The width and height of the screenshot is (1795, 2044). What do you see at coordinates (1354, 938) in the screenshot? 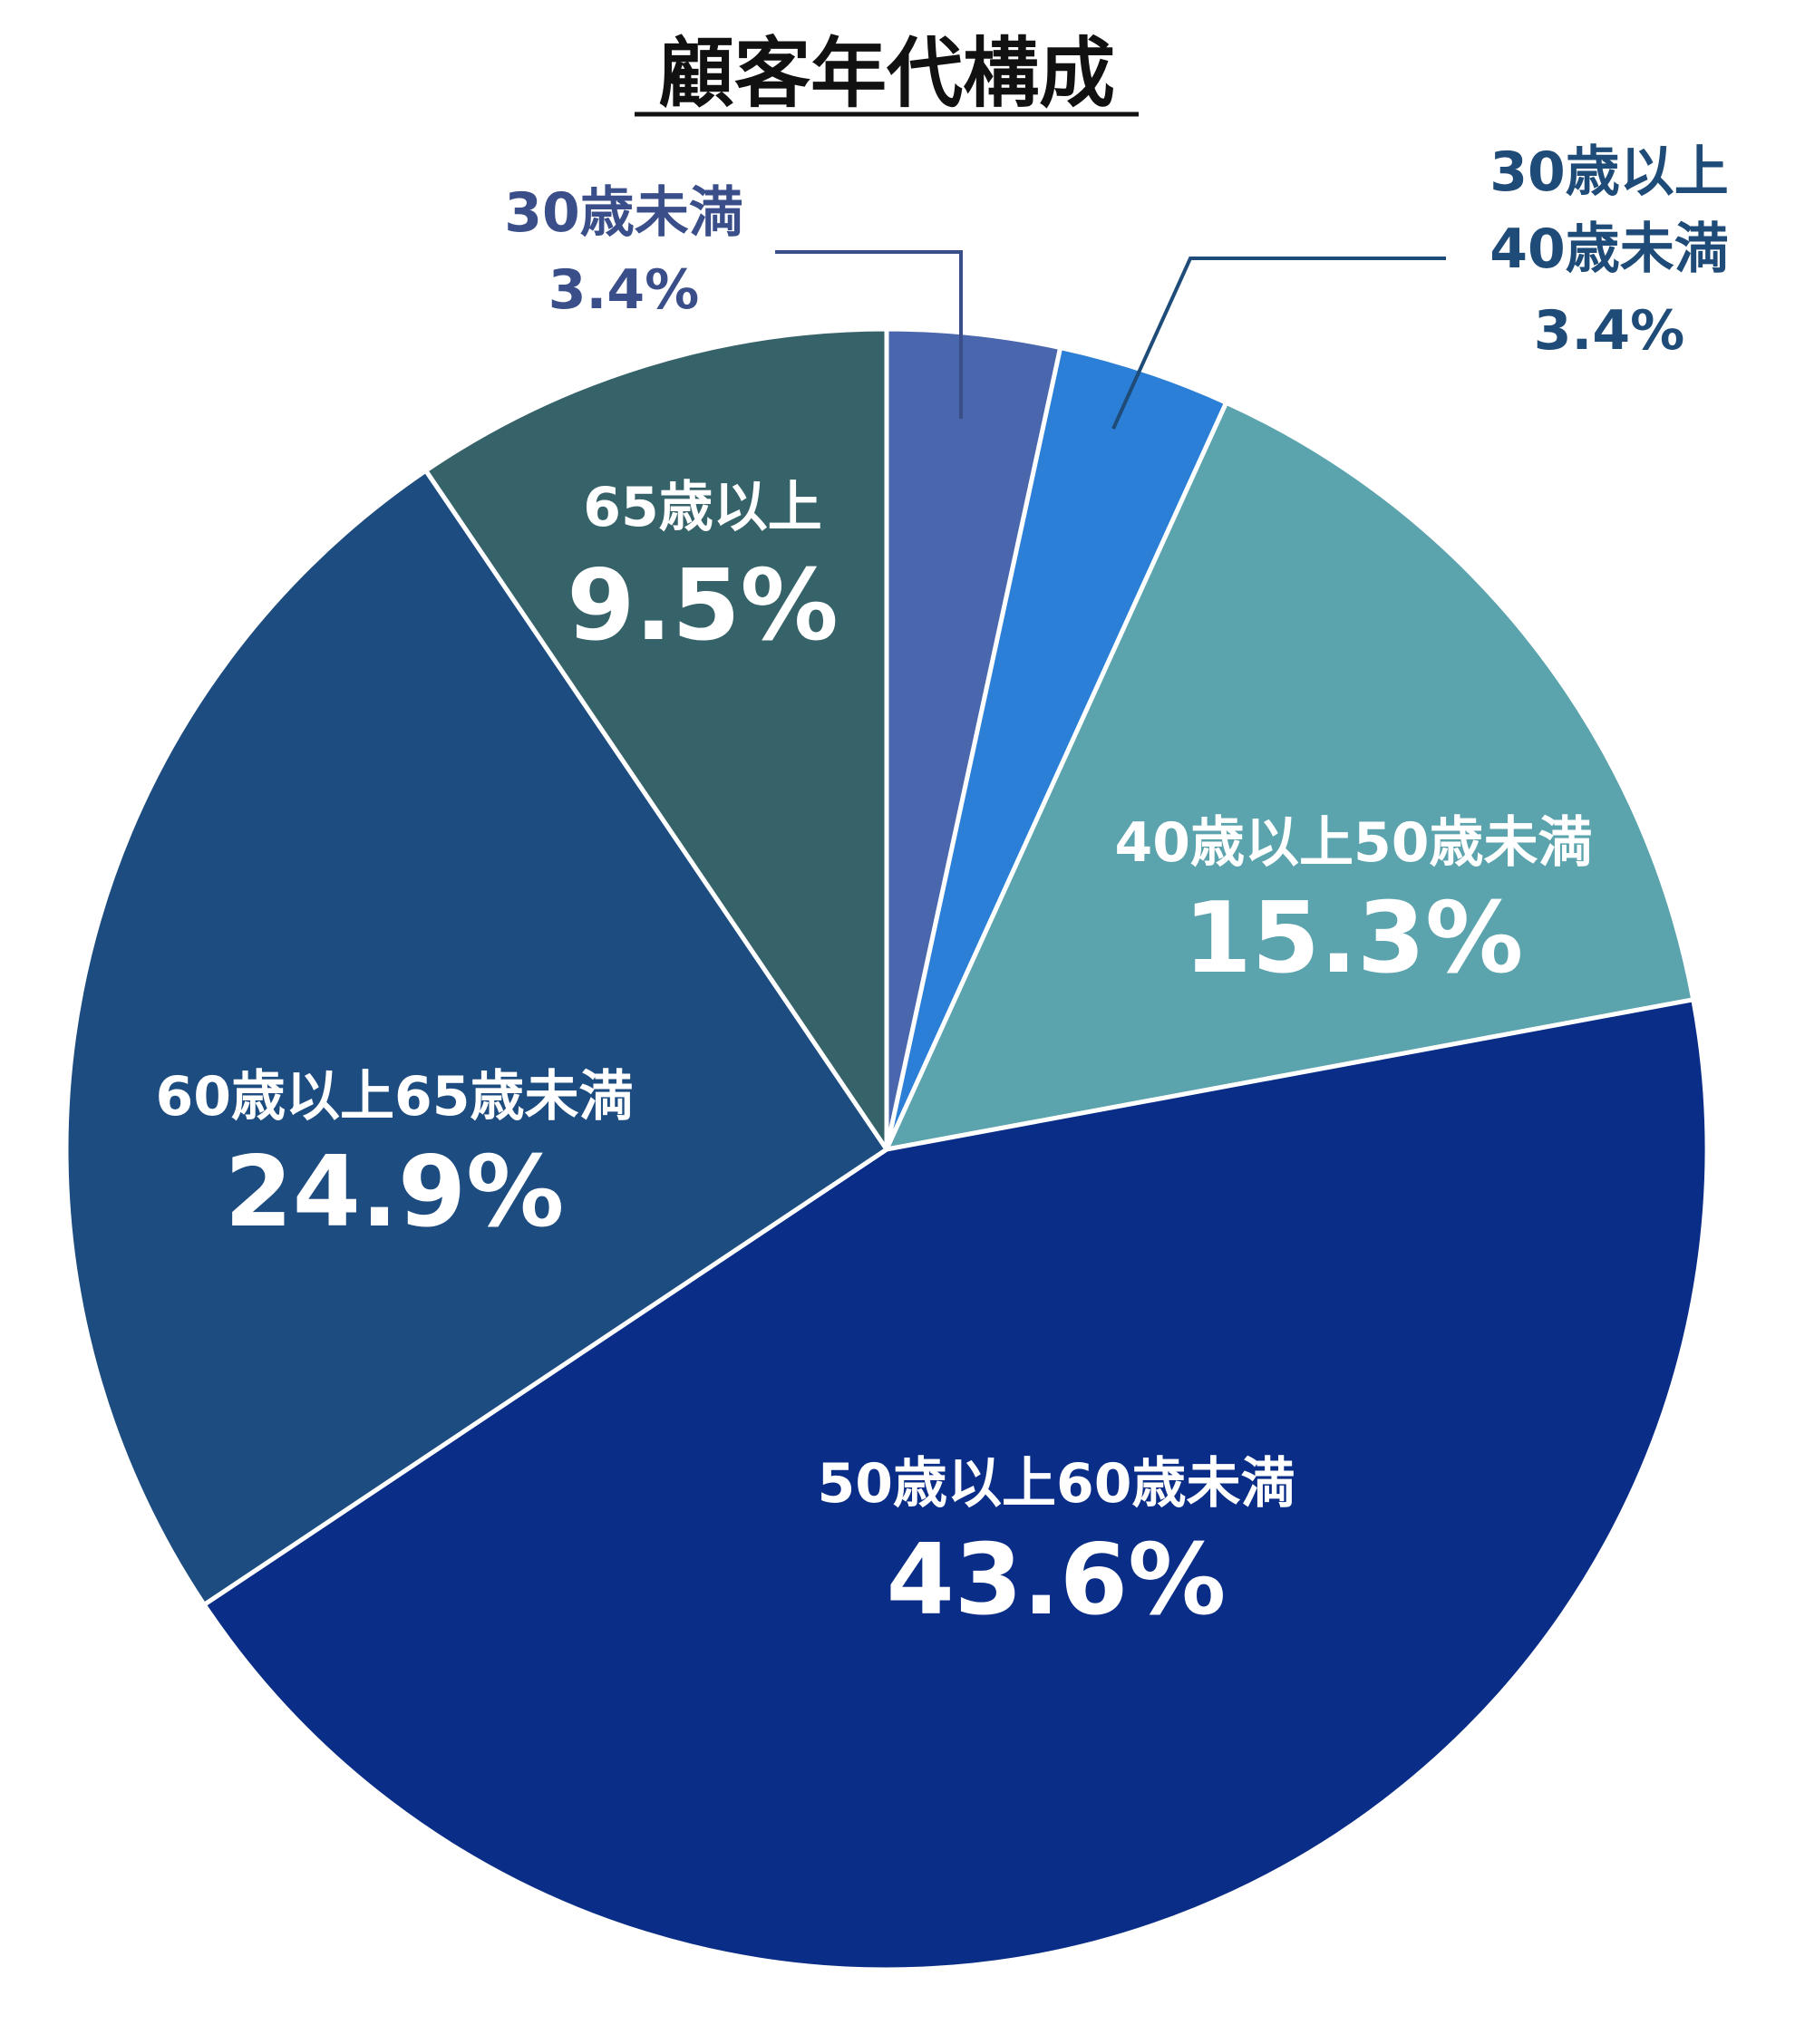
I see `slice-value-label: 15.3%` at bounding box center [1354, 938].